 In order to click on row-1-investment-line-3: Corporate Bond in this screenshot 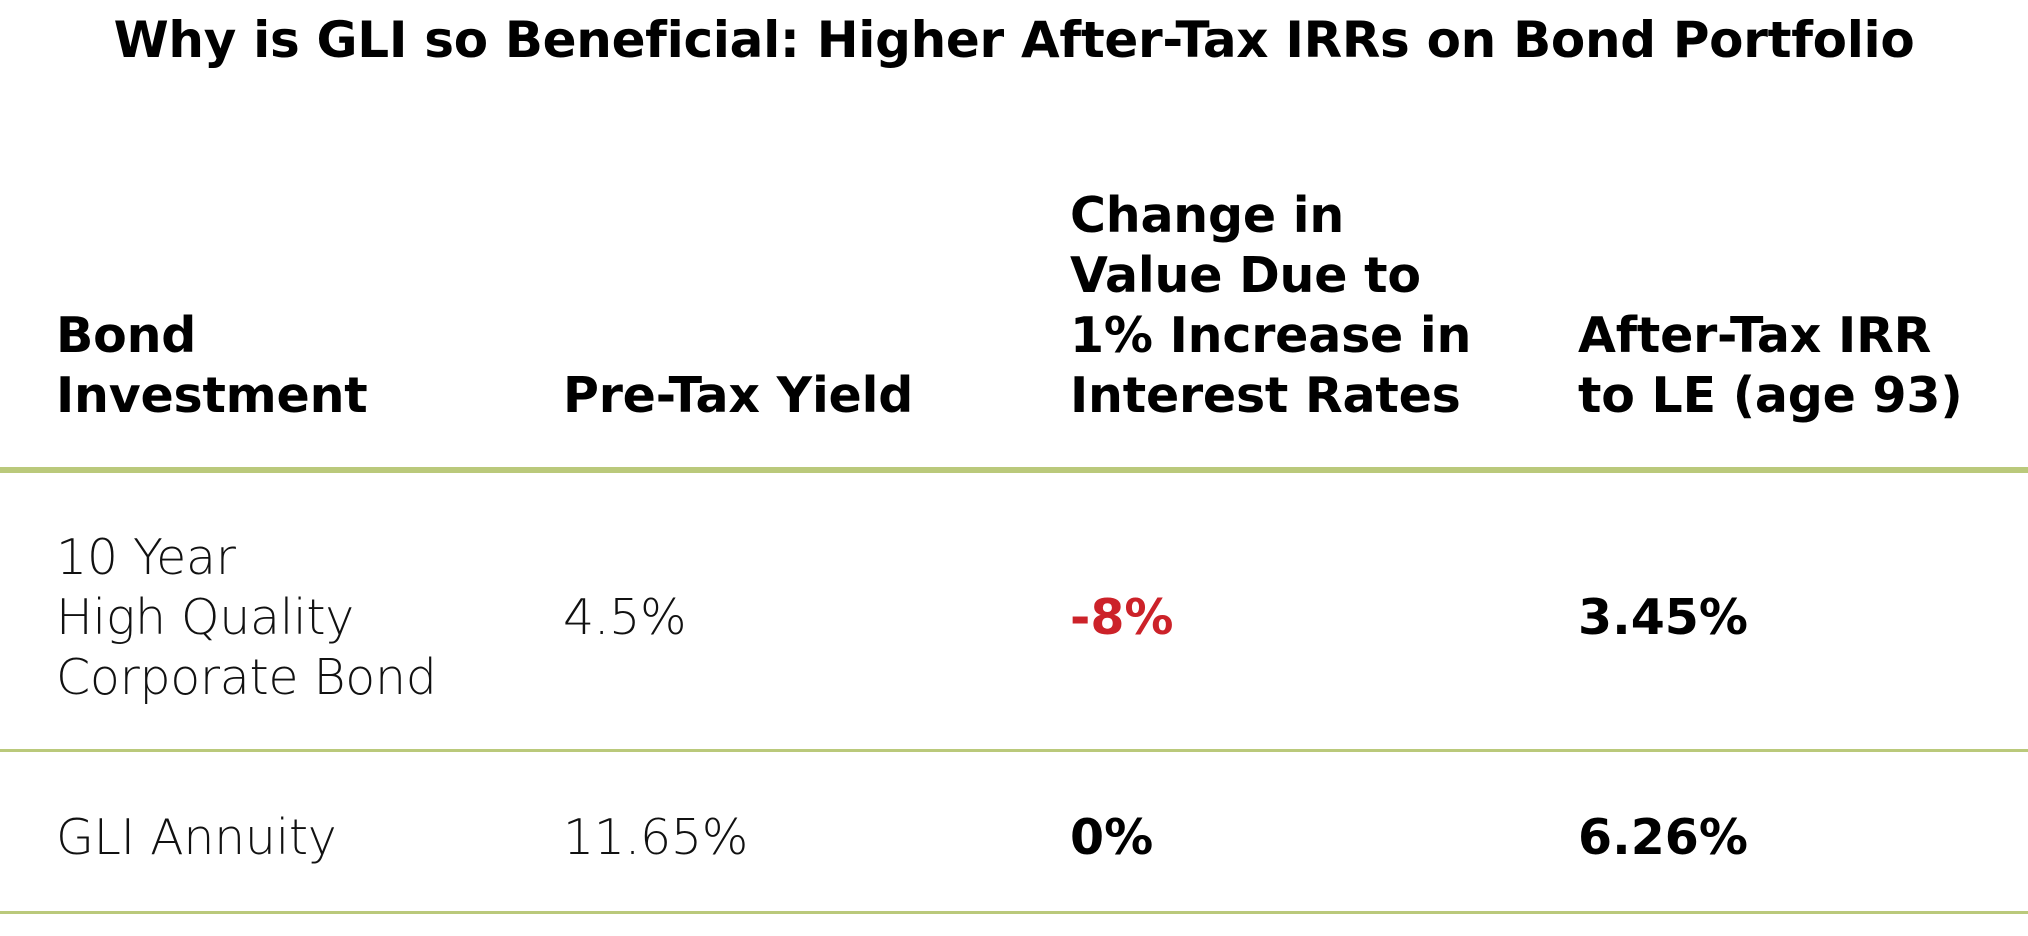, I will do `click(246, 677)`.